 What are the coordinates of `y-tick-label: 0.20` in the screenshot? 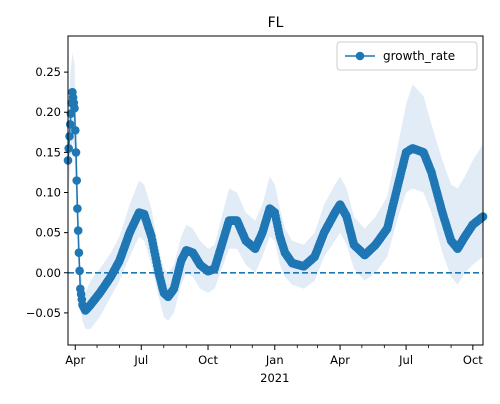 It's located at (48, 112).